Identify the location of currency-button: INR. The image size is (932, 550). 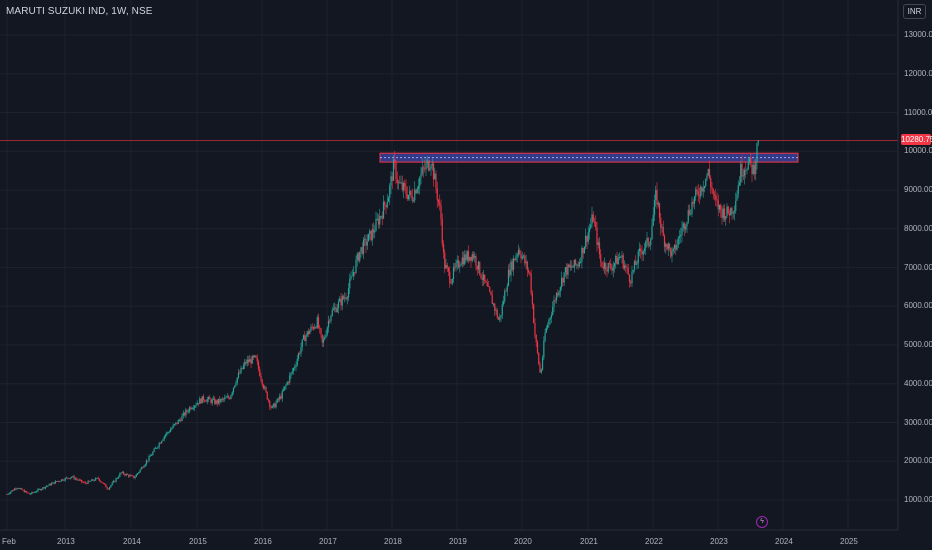
(914, 11).